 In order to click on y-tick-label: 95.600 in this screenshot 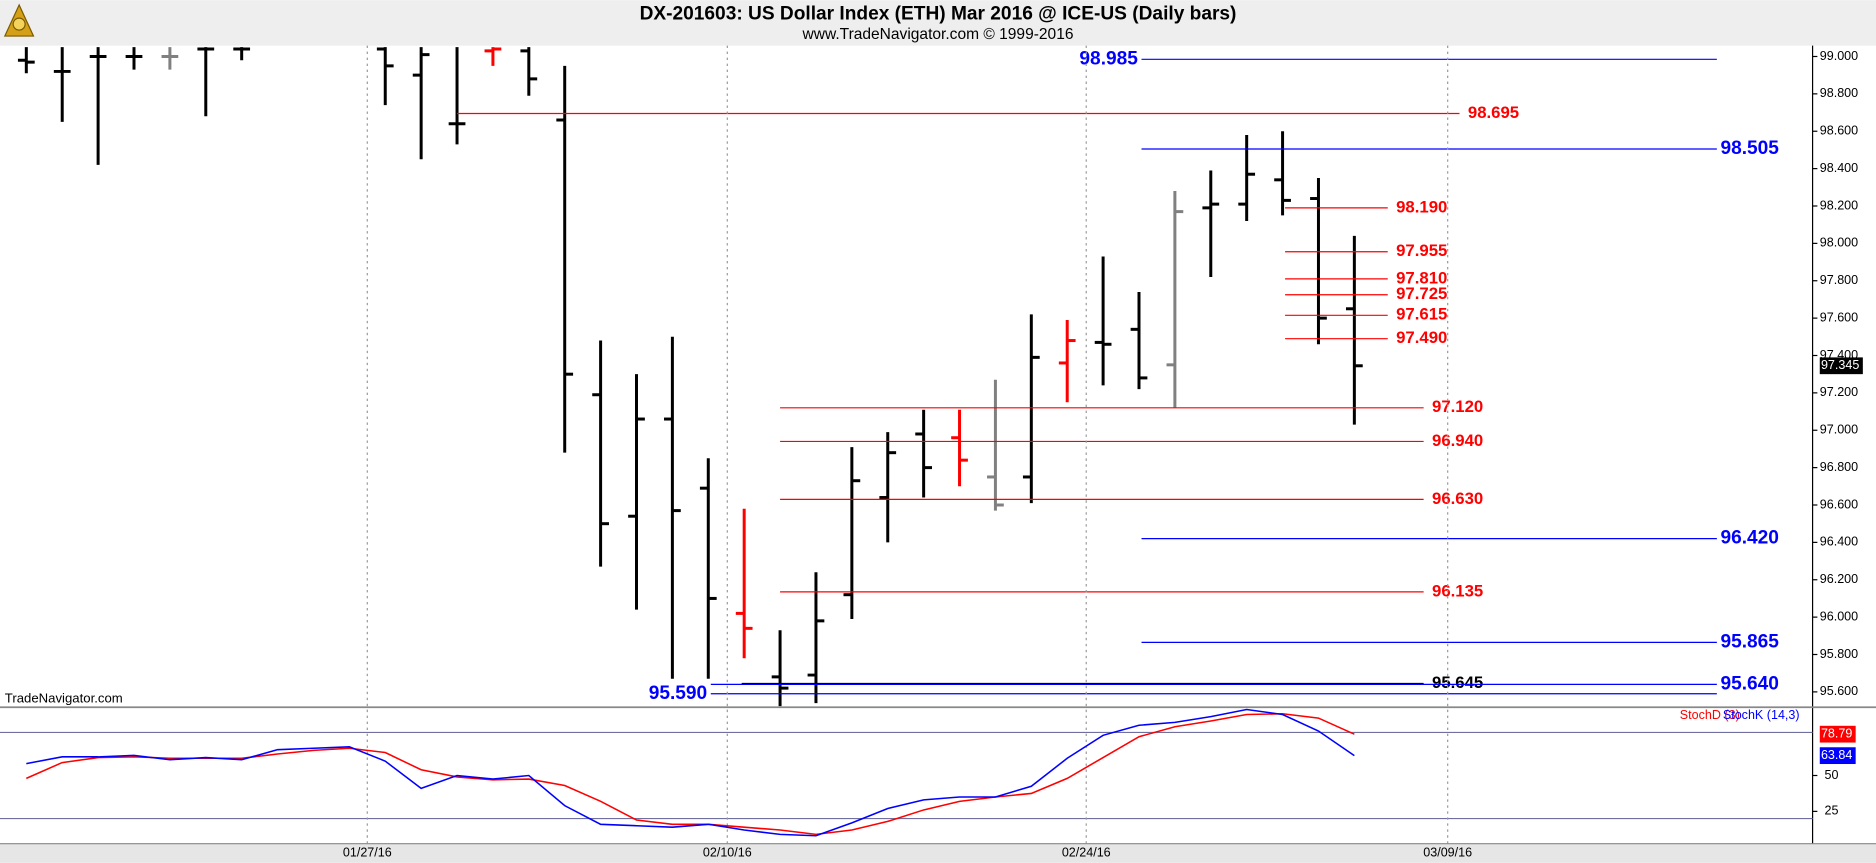, I will do `click(1839, 691)`.